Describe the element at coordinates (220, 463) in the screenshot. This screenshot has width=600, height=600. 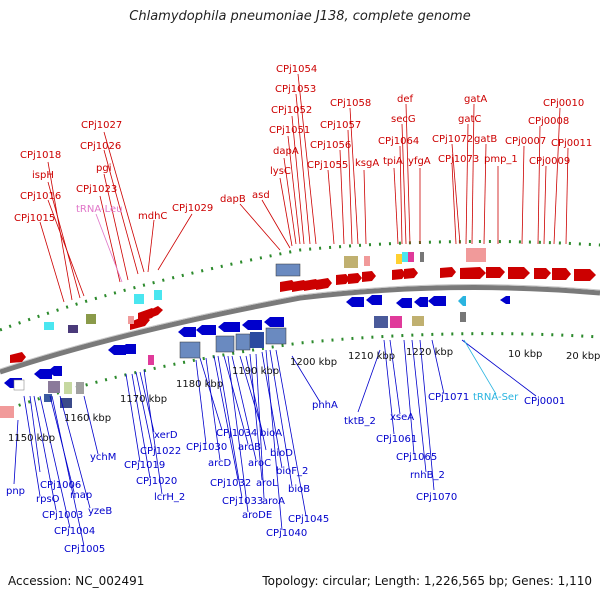
I see `gene-label: arcD` at that location.